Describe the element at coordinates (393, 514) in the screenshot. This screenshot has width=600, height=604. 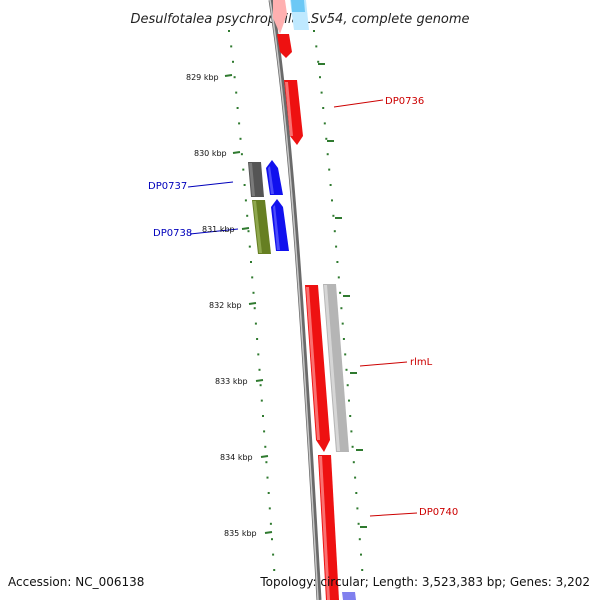
I see `leader-dp0740` at that location.